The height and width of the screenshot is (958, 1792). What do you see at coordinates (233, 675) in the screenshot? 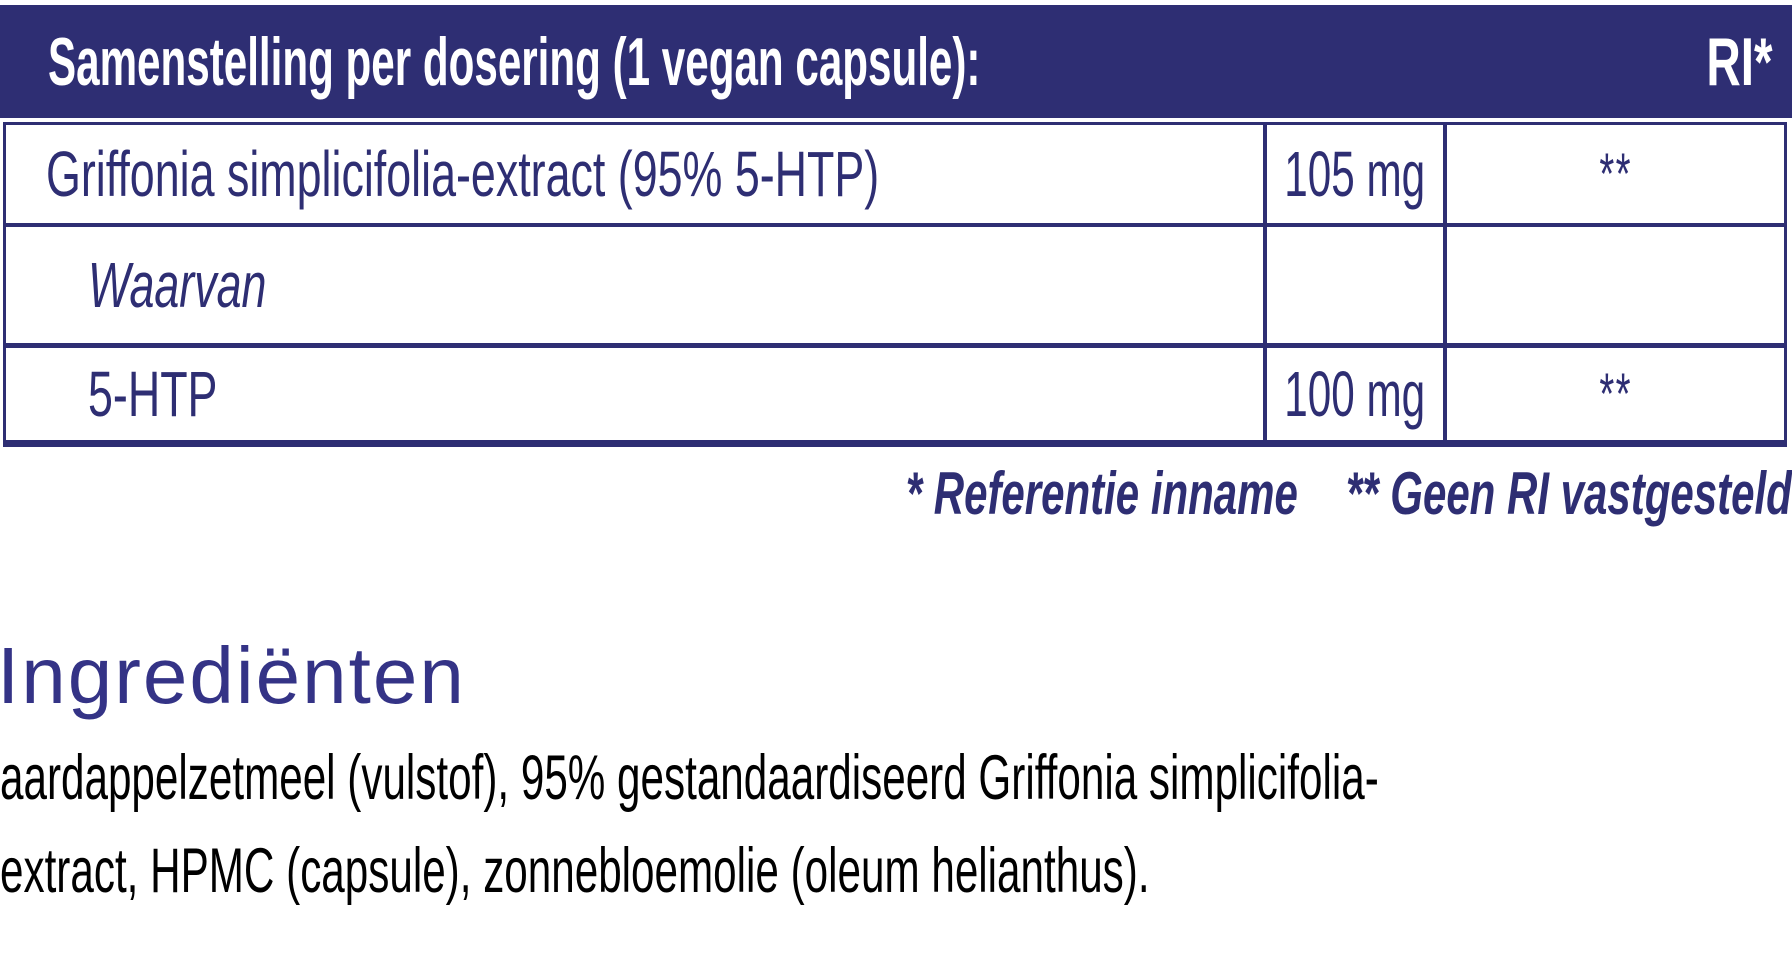
I see `ingredients-heading: Ingrediënten` at bounding box center [233, 675].